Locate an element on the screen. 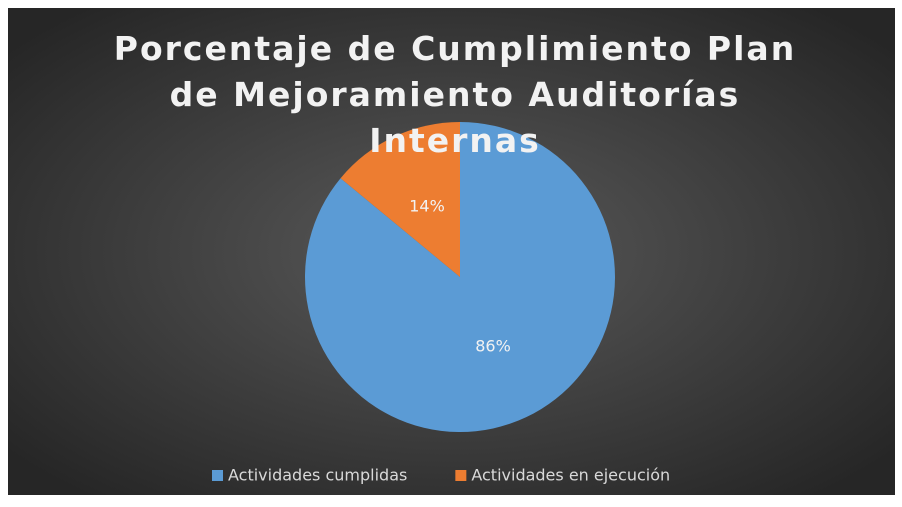 The width and height of the screenshot is (902, 507). pie-slice is located at coordinates (400, 199).